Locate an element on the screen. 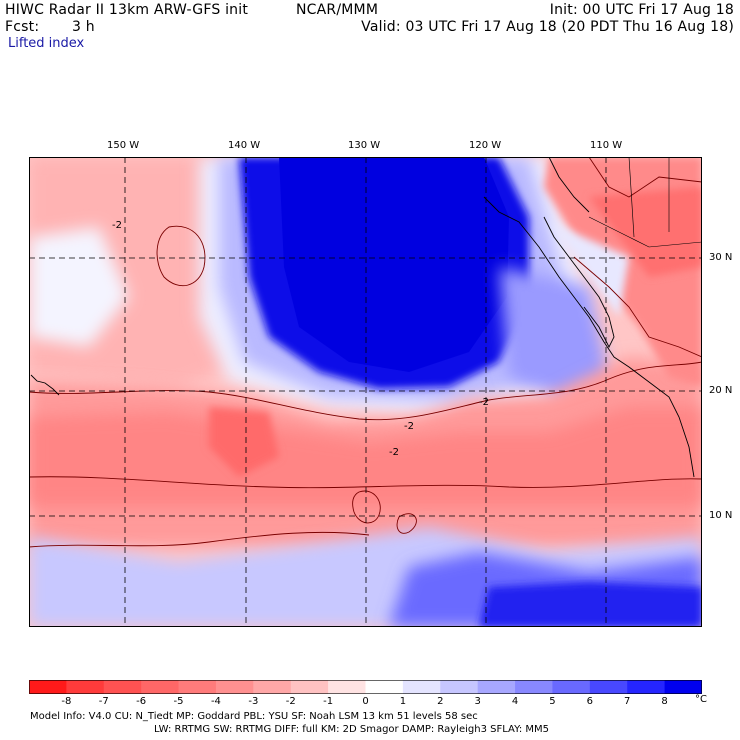  field-name: Lifted index is located at coordinates (46, 43).